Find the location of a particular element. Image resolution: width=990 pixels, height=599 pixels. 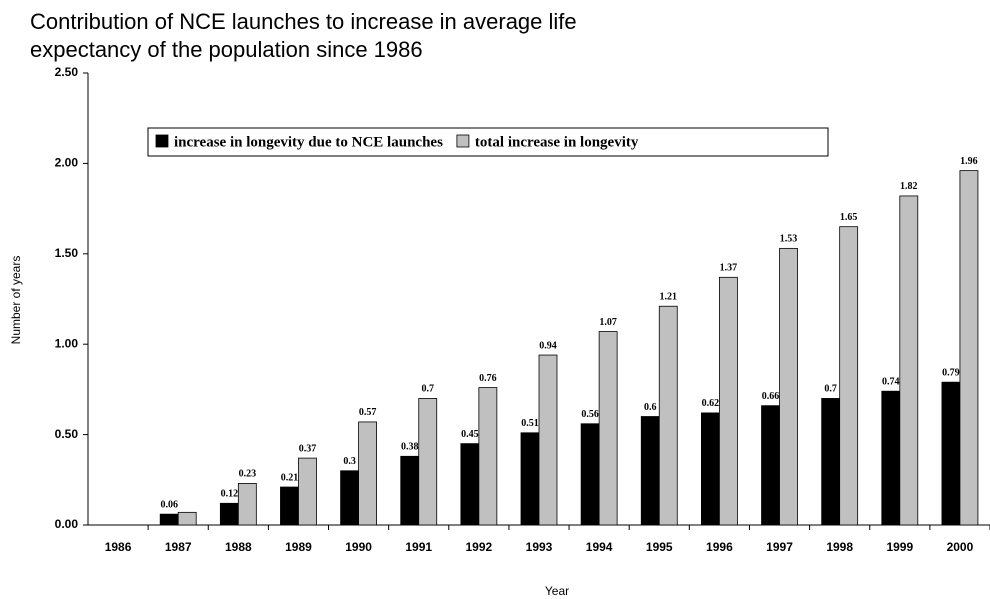

y-tick-label: 0.00 is located at coordinates (67, 524).